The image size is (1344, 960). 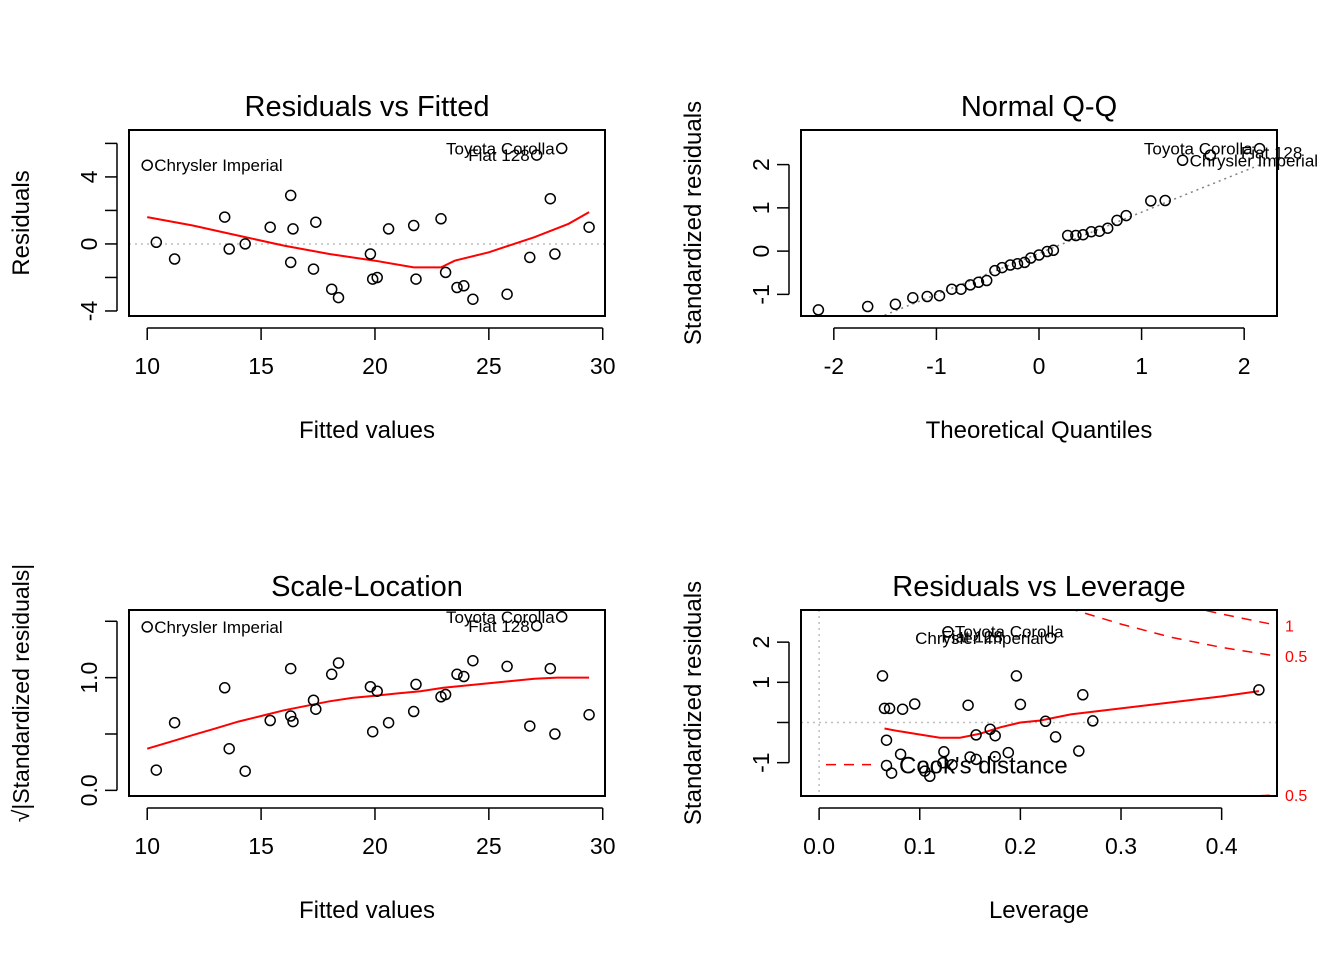 I want to click on x-tick-label: 0.1, so click(x=920, y=846).